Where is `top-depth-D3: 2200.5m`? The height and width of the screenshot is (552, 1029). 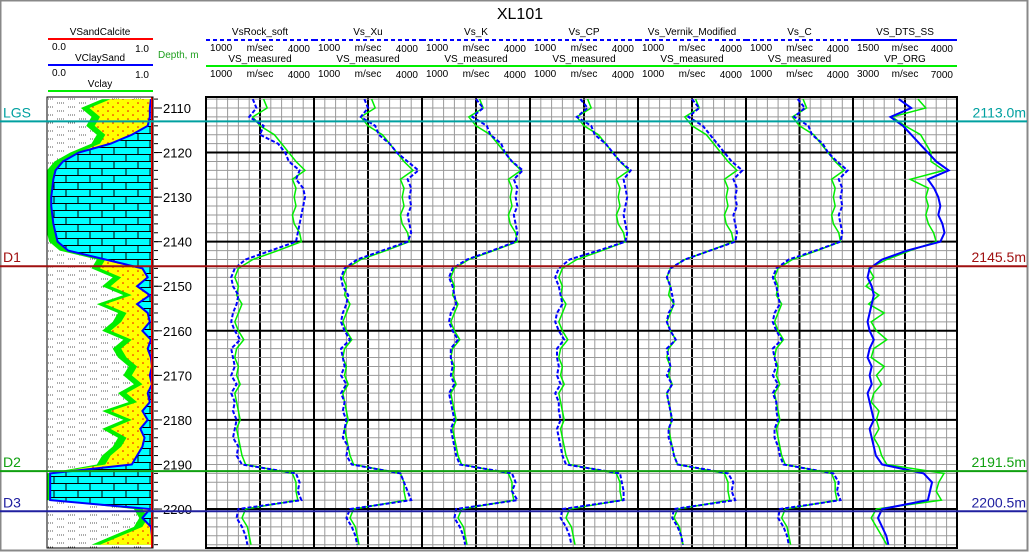 top-depth-D3: 2200.5m is located at coordinates (999, 502).